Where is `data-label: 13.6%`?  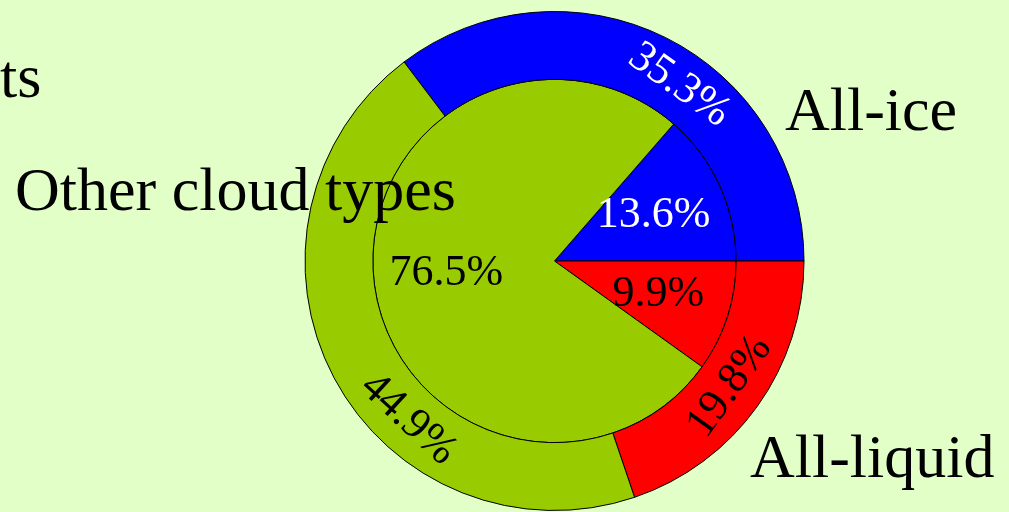 data-label: 13.6% is located at coordinates (653, 213).